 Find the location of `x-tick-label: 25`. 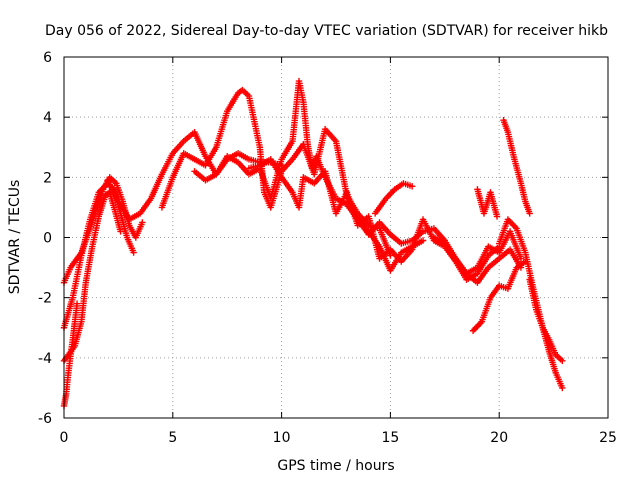

x-tick-label: 25 is located at coordinates (608, 438).